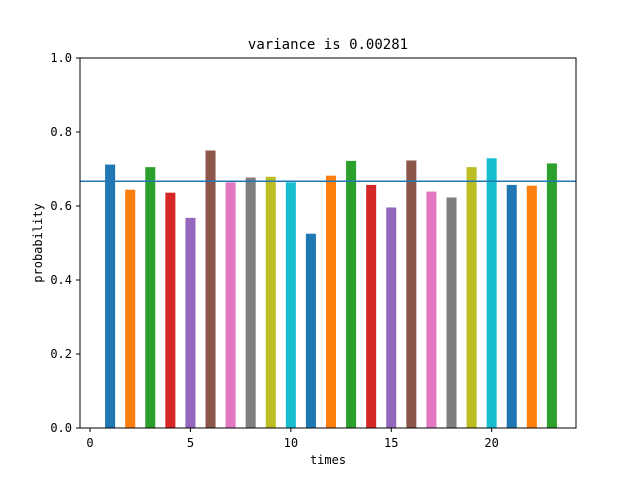 This screenshot has height=480, width=640. What do you see at coordinates (61, 428) in the screenshot?
I see `y-tick-label: 0.0` at bounding box center [61, 428].